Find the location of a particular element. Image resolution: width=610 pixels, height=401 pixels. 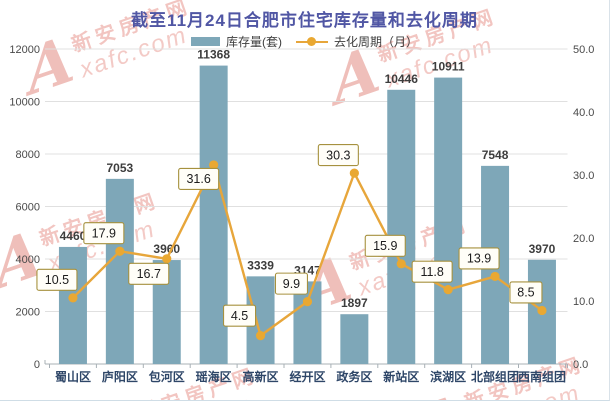

y-axis-tick-label-left: 4000 is located at coordinates (28, 260).